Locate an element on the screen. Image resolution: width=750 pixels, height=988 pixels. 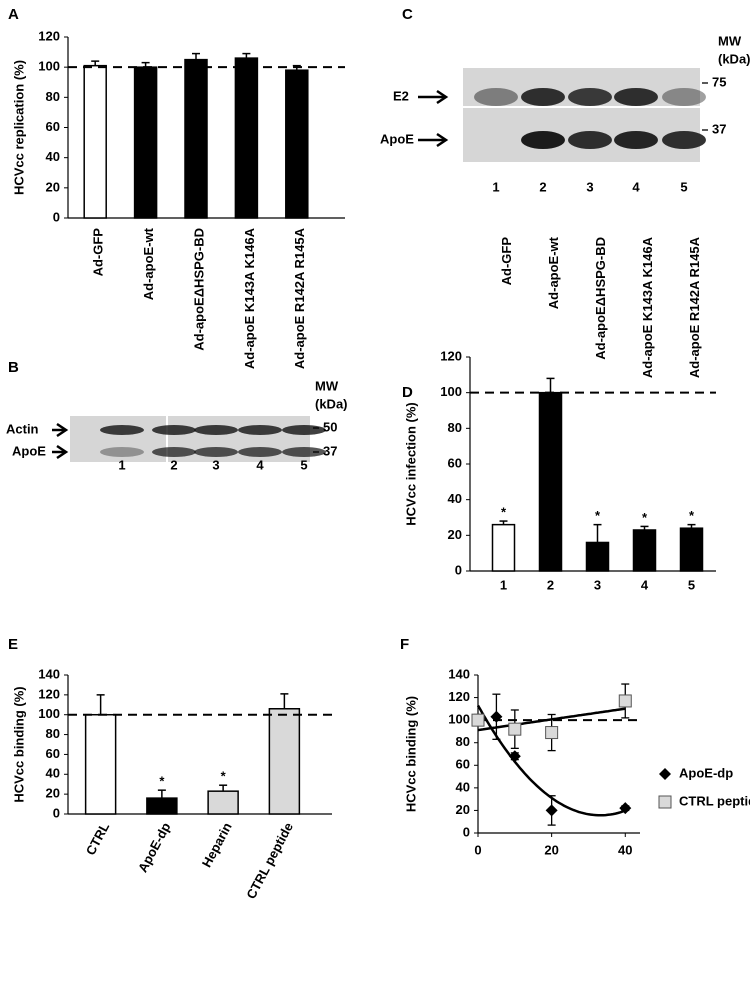
legend-label: CTRL peptide is located at coordinates (714, 800).